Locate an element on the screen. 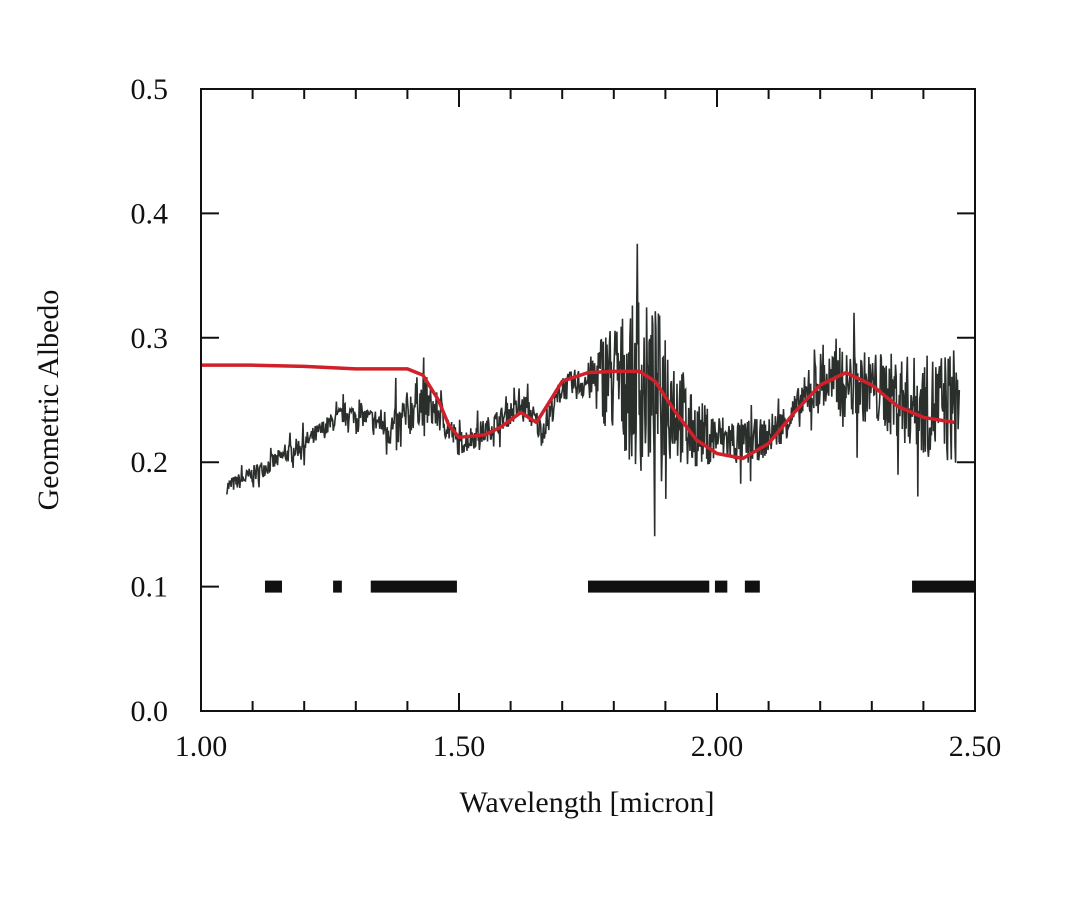  x-tick-label: 1.00 is located at coordinates (201, 746).